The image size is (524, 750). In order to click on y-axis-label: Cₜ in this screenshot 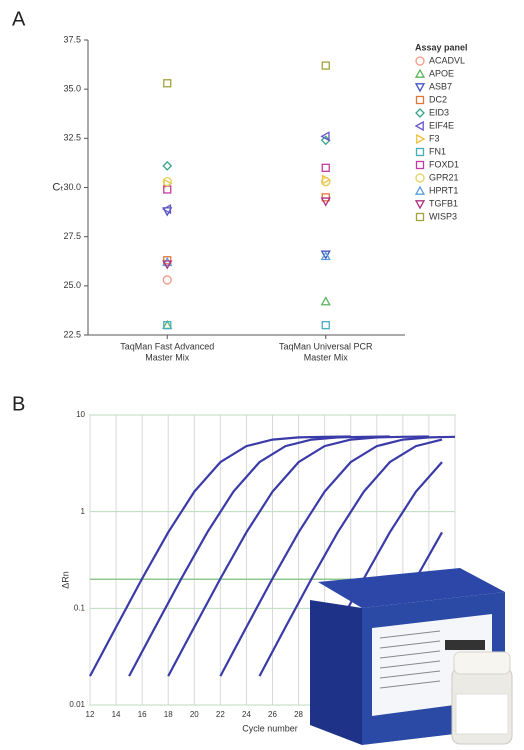, I will do `click(57, 187)`.